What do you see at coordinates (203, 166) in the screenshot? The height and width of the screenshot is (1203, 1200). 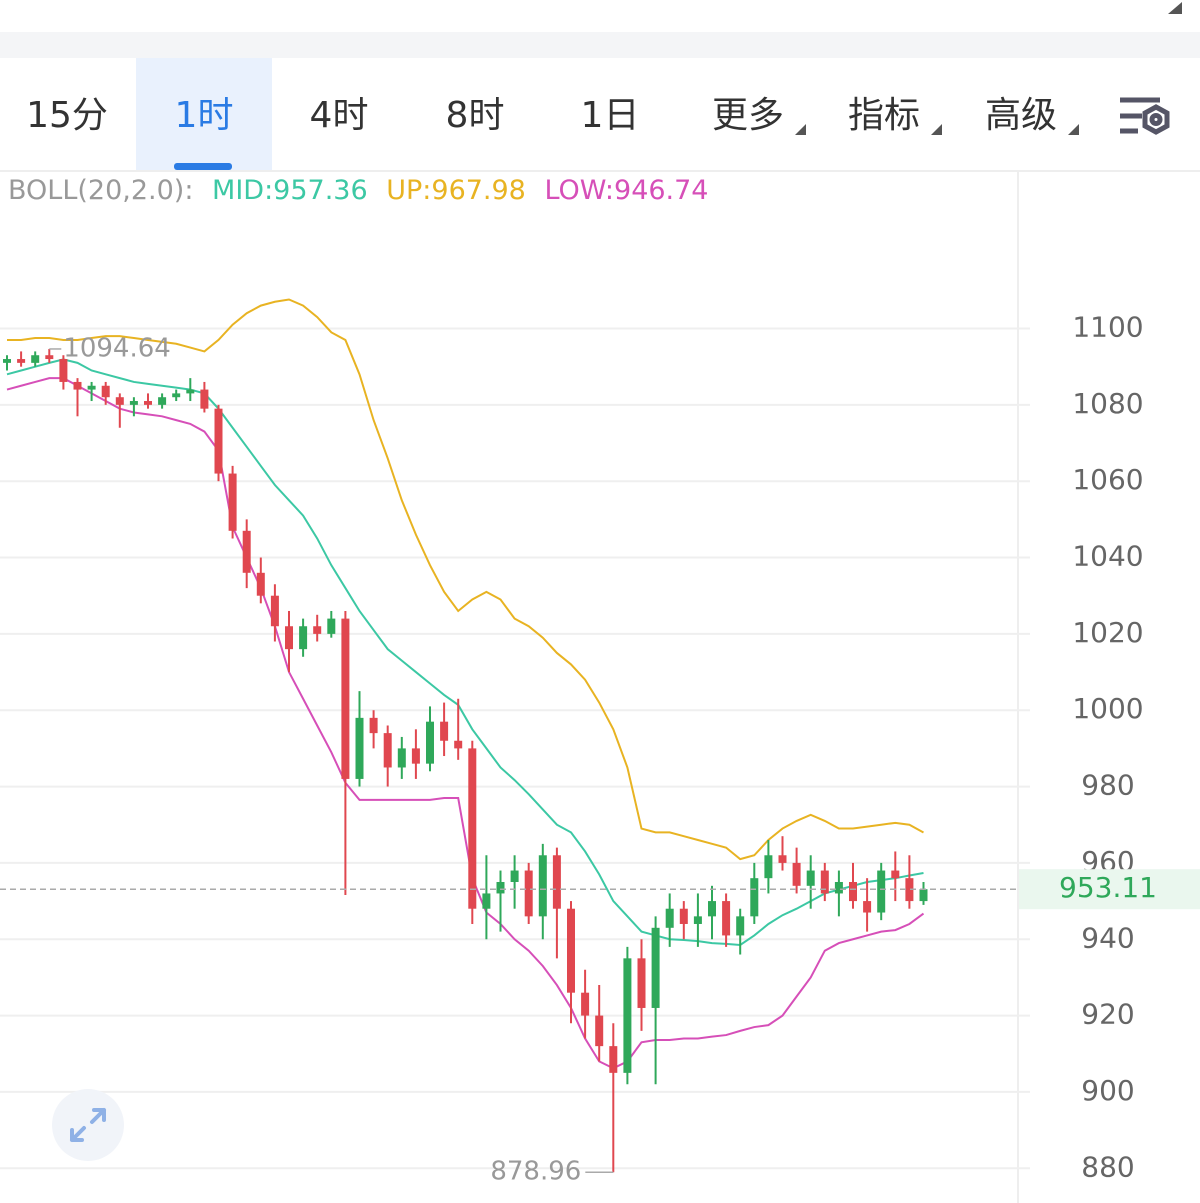 I see `active-tab-underline` at bounding box center [203, 166].